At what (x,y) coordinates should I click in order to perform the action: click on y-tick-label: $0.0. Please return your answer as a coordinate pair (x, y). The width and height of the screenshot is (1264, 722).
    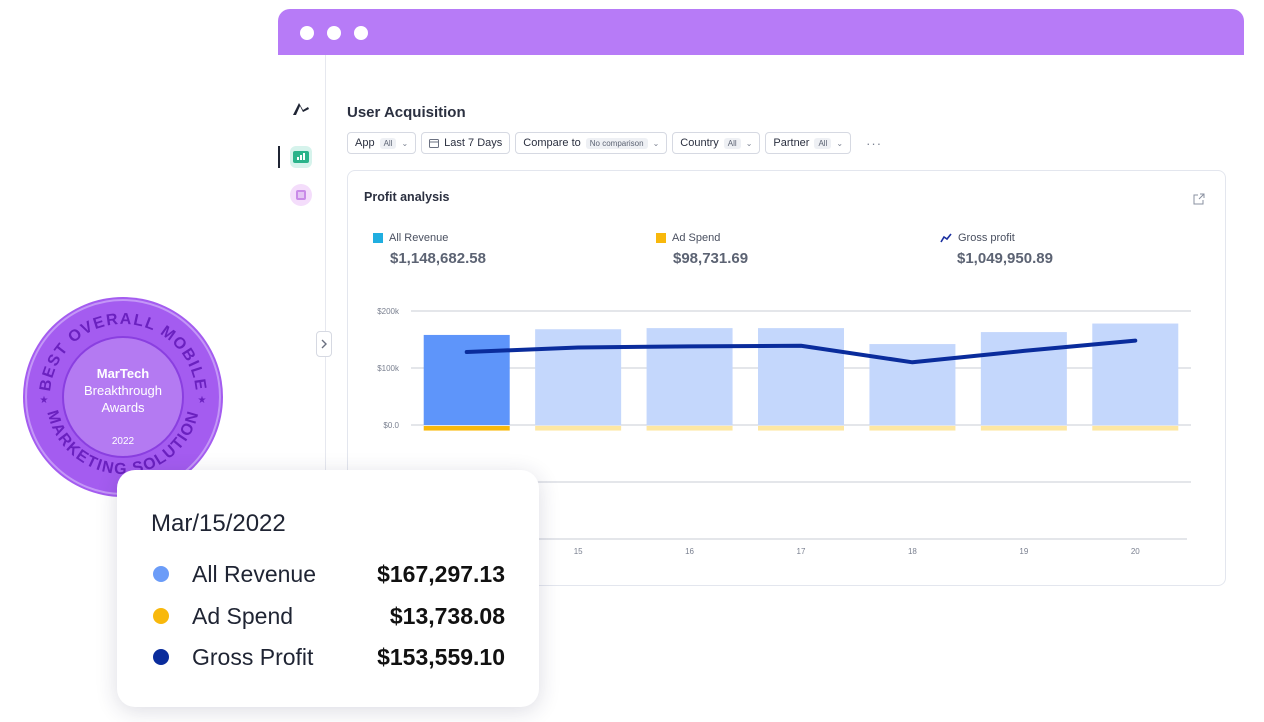
    Looking at the image, I should click on (391, 425).